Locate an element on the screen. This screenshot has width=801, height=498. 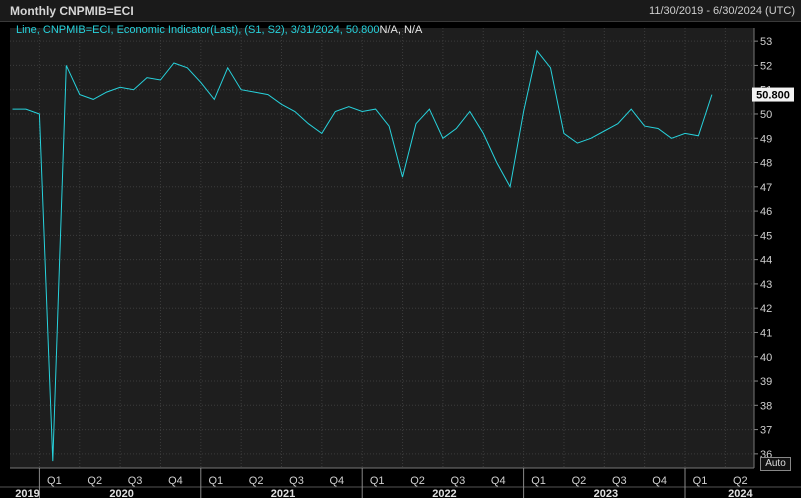
y-tick-label: 38 is located at coordinates (766, 406).